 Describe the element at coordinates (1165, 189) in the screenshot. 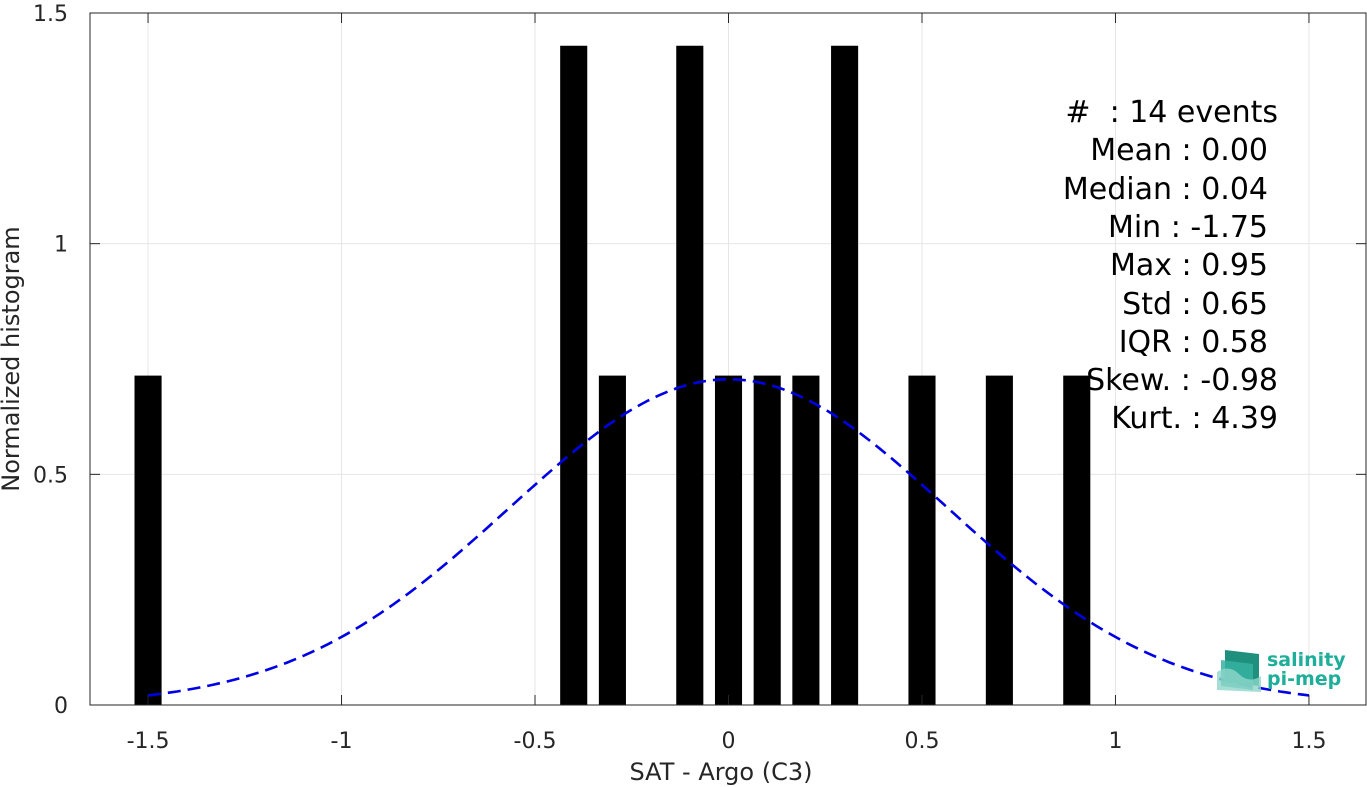

I see `stat-line: Median : 0.04` at that location.